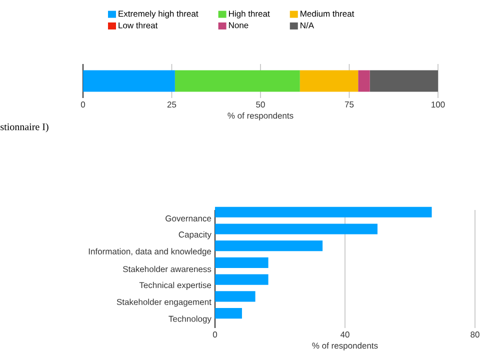 Image resolution: width=484 pixels, height=360 pixels. What do you see at coordinates (249, 14) in the screenshot?
I see `legend-label: High threat` at bounding box center [249, 14].